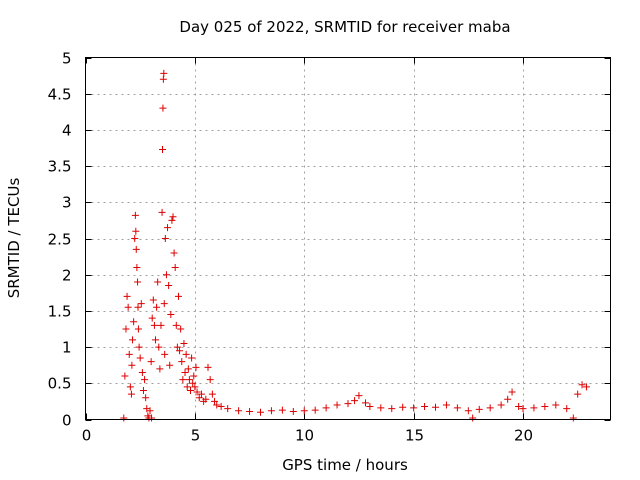 The height and width of the screenshot is (480, 640). What do you see at coordinates (67, 348) in the screenshot?
I see `y-tick-label: 1` at bounding box center [67, 348].